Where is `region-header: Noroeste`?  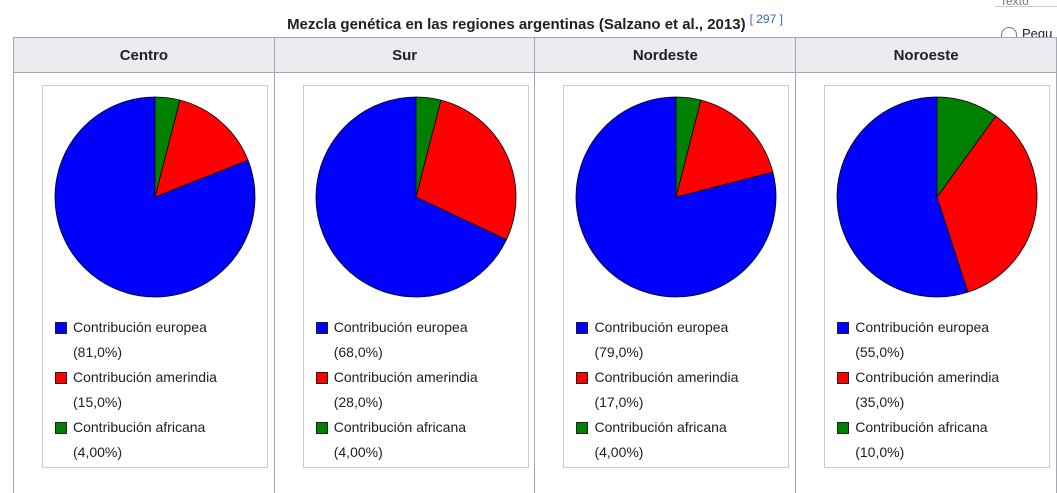 region-header: Noroeste is located at coordinates (926, 55).